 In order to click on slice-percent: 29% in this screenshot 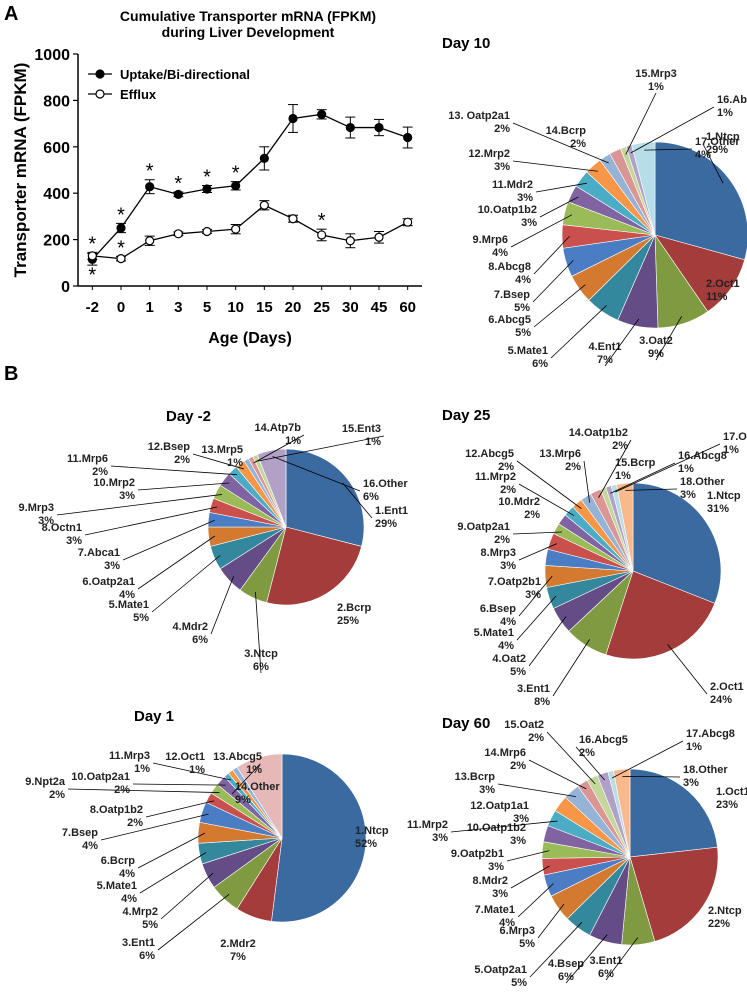, I will do `click(717, 150)`.